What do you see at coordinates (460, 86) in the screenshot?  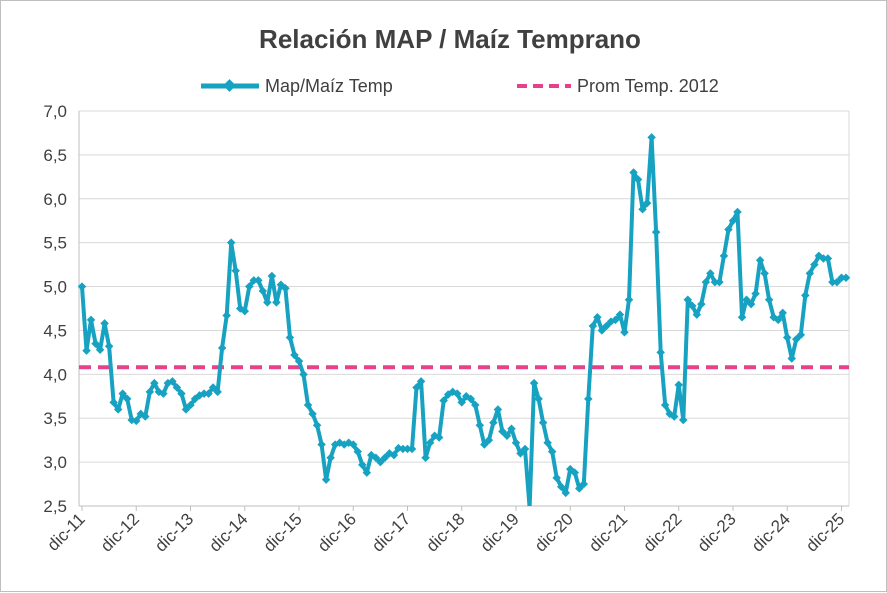 I see `legend: Map/Maíz Temp Prom Temp. 2012` at bounding box center [460, 86].